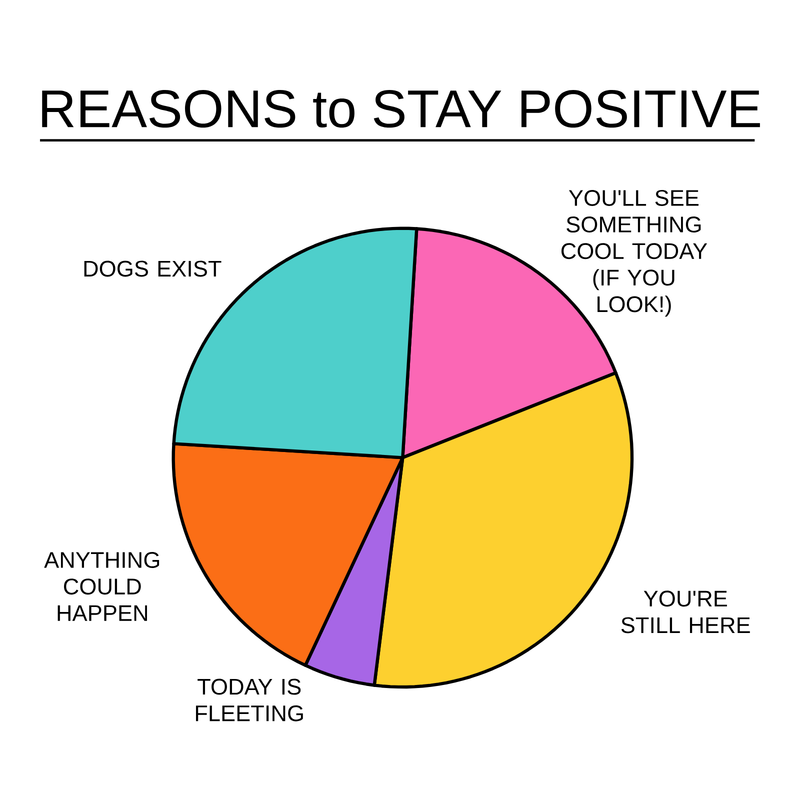 This screenshot has width=800, height=799. I want to click on slice-label: DOGS EXIST, so click(153, 268).